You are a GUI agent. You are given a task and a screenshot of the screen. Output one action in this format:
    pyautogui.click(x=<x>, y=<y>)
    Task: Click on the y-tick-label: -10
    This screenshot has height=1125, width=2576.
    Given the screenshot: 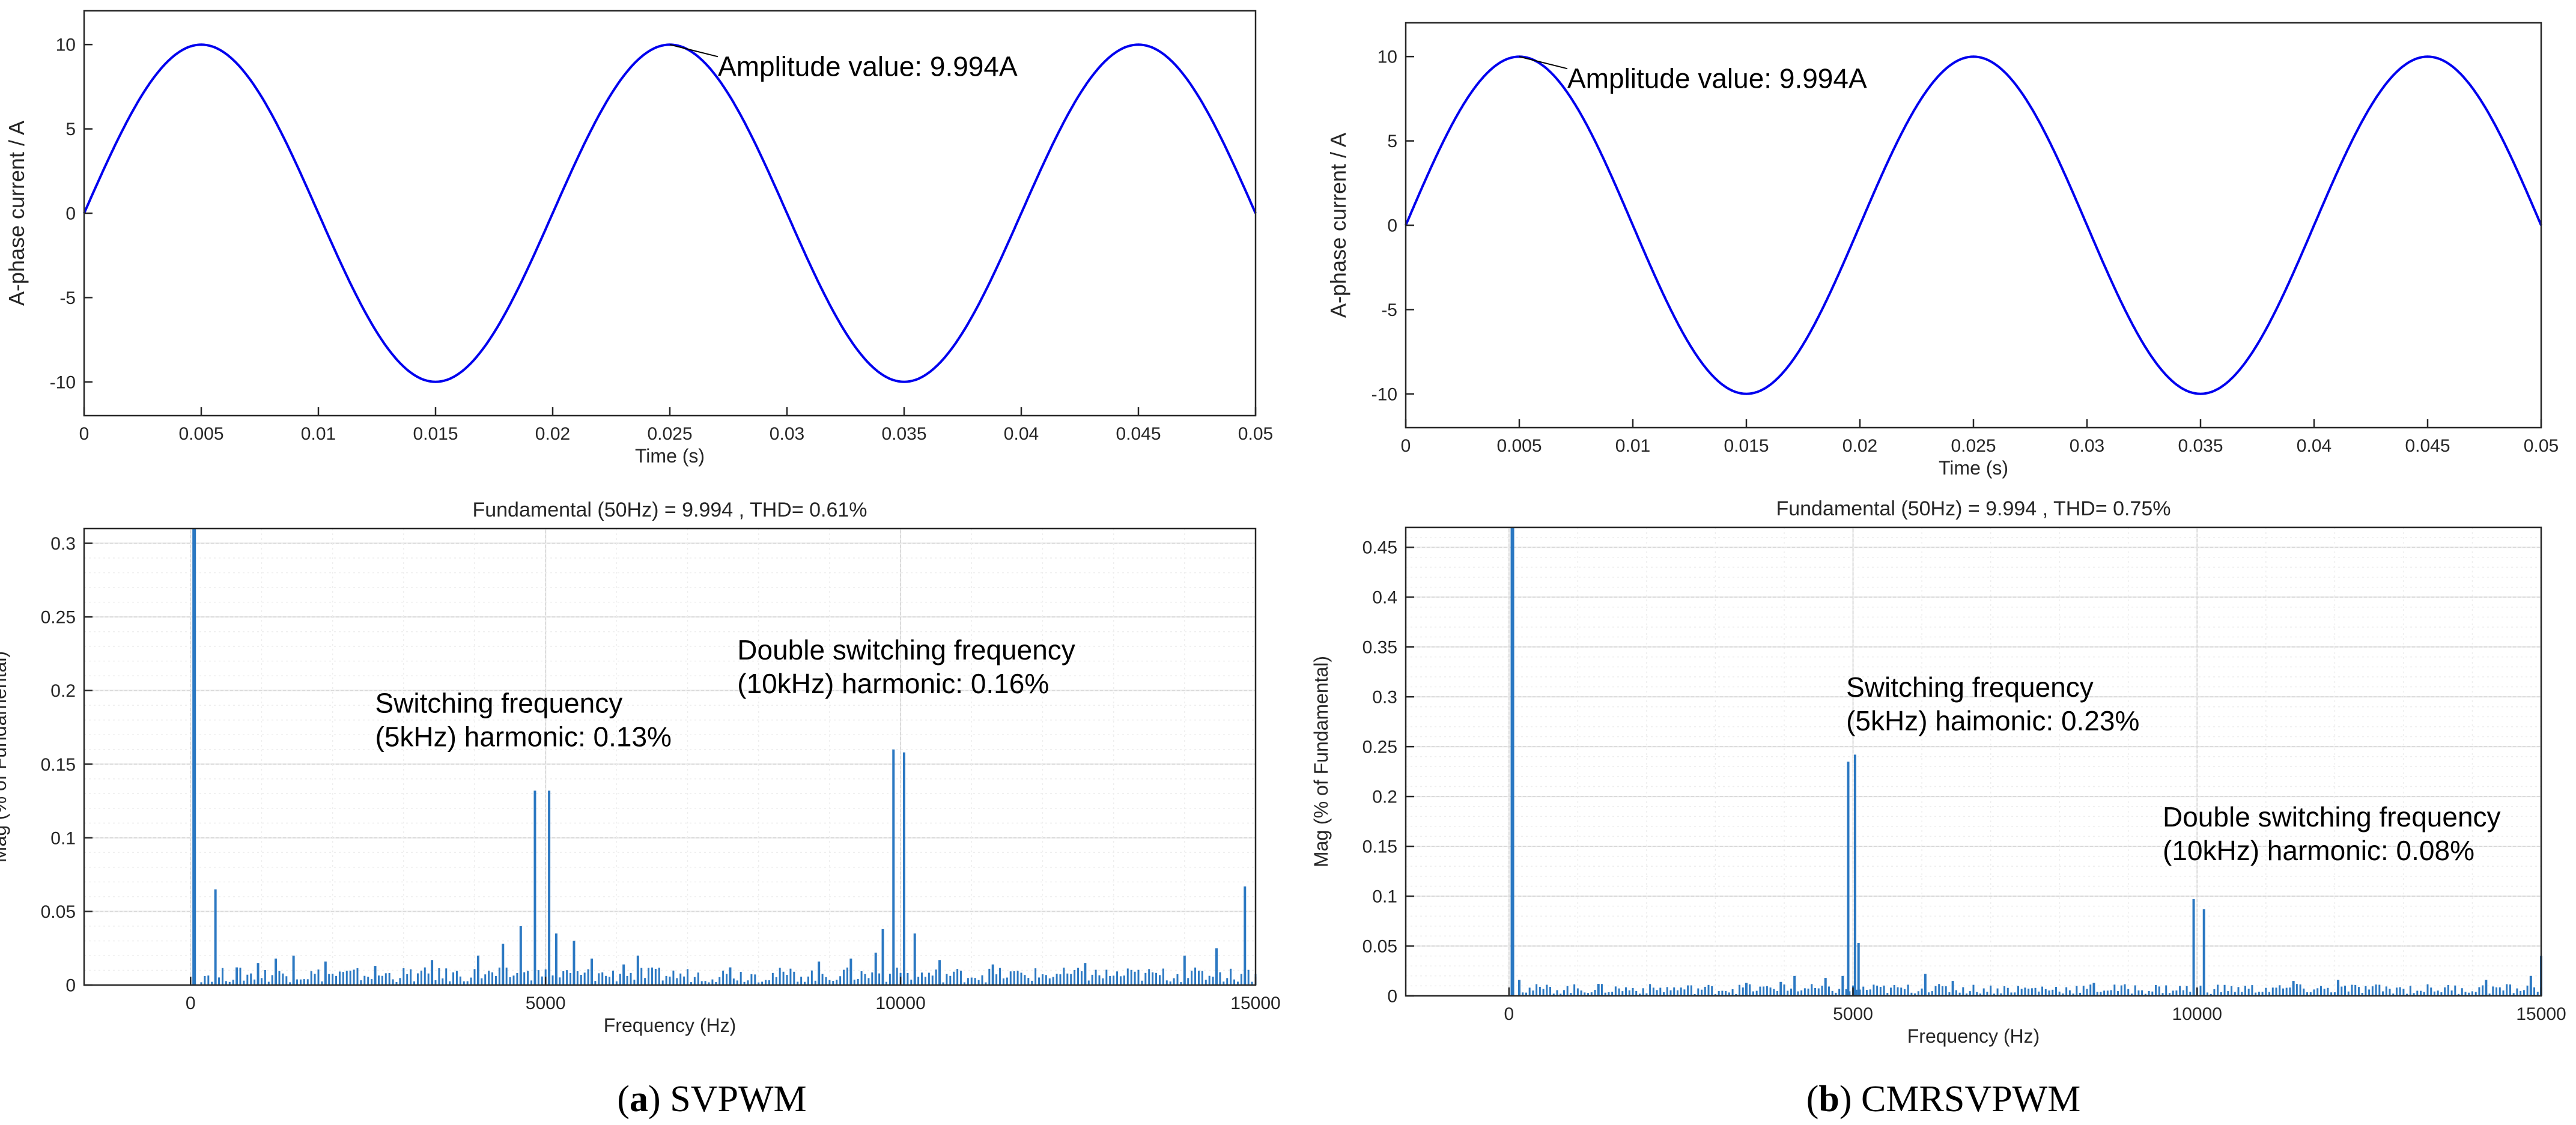 What is the action you would take?
    pyautogui.click(x=63, y=382)
    